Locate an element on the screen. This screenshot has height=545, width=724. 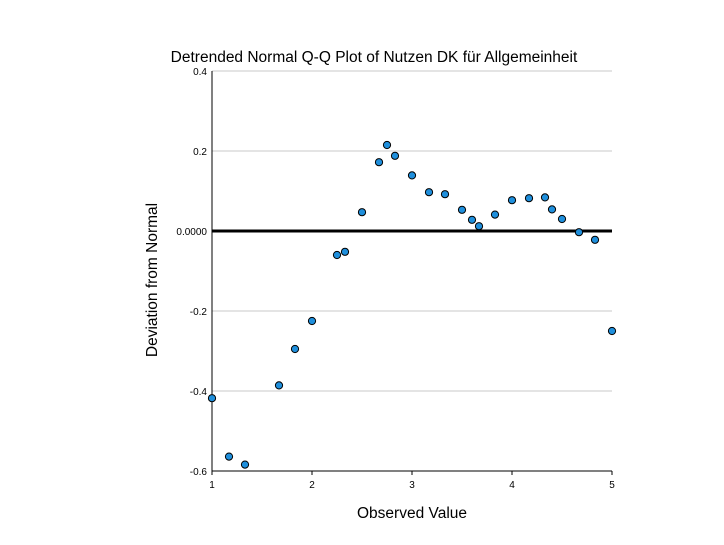
x-tick-label: 4 is located at coordinates (512, 485).